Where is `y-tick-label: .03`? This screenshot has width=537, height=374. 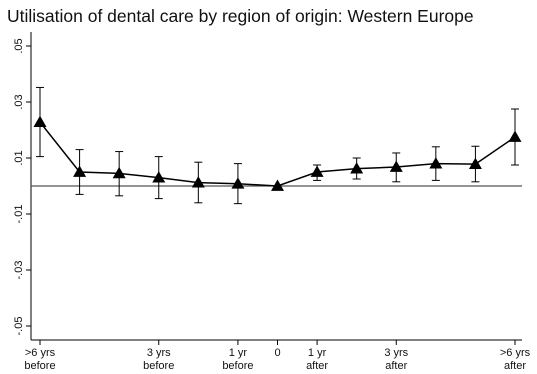
y-tick-label: .03 is located at coordinates (19, 101).